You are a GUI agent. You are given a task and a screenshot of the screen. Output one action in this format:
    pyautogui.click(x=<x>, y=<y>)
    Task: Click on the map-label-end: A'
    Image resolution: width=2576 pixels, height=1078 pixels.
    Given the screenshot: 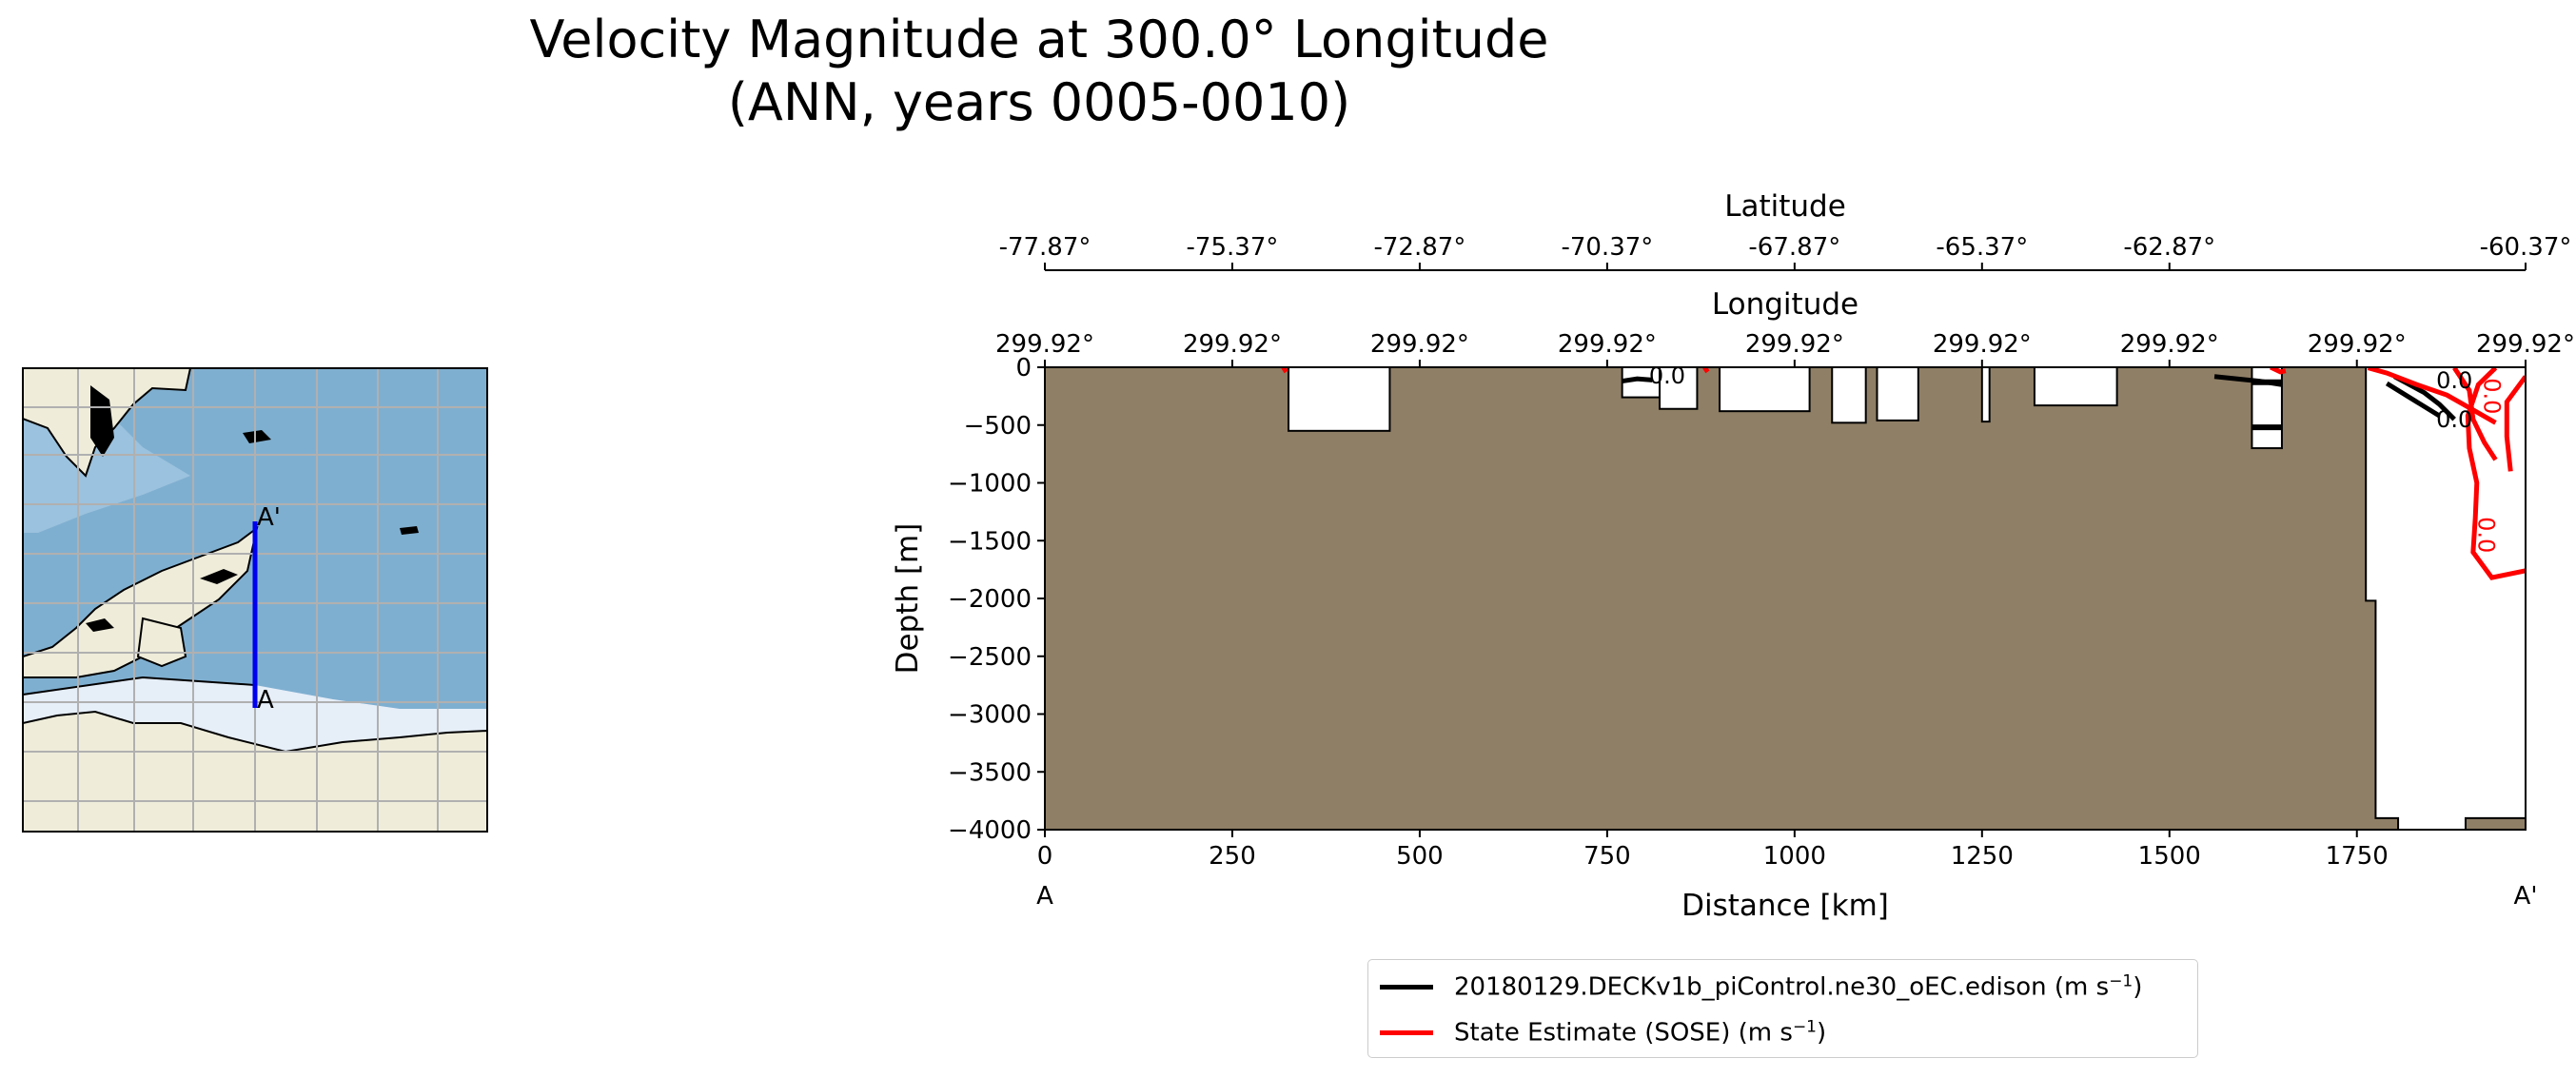 What is the action you would take?
    pyautogui.click(x=269, y=517)
    